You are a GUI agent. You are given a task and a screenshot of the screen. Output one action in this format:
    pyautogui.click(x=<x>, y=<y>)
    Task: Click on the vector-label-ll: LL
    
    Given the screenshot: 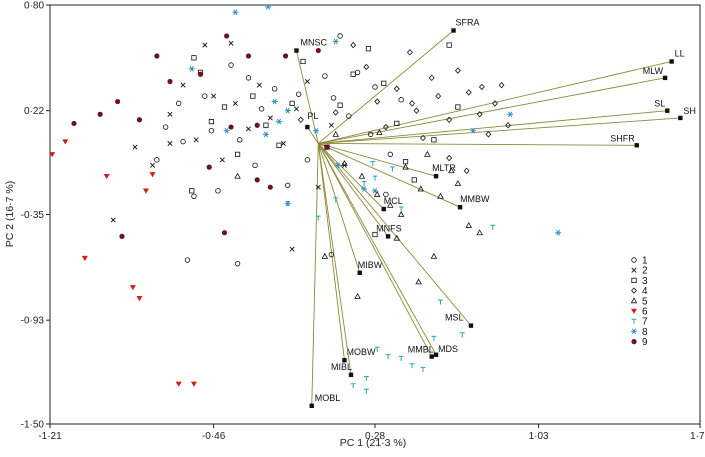 What is the action you would take?
    pyautogui.click(x=680, y=53)
    